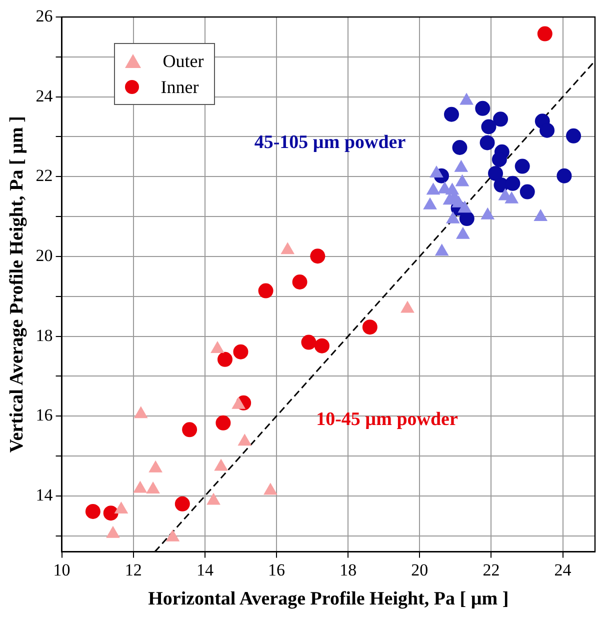  Describe the element at coordinates (61, 570) in the screenshot. I see `x-tick-label: 10` at that location.